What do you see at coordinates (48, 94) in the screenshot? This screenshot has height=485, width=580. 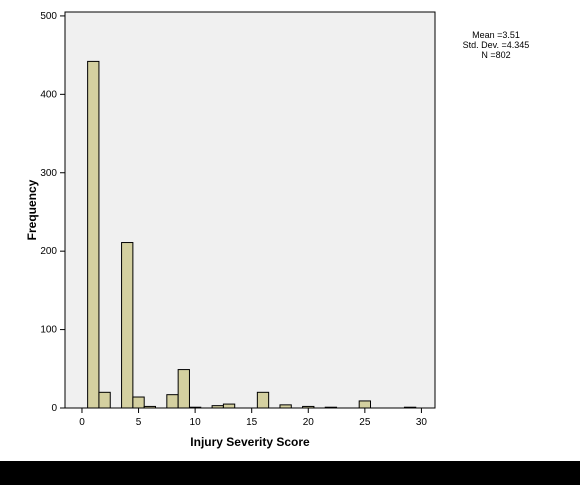 I see `y-tick-label: 400` at bounding box center [48, 94].